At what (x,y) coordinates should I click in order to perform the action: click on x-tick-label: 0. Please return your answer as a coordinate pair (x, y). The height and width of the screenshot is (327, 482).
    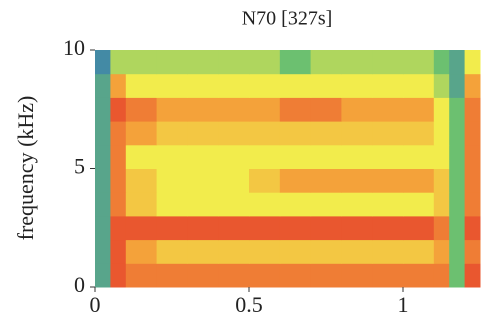
    Looking at the image, I should click on (95, 304).